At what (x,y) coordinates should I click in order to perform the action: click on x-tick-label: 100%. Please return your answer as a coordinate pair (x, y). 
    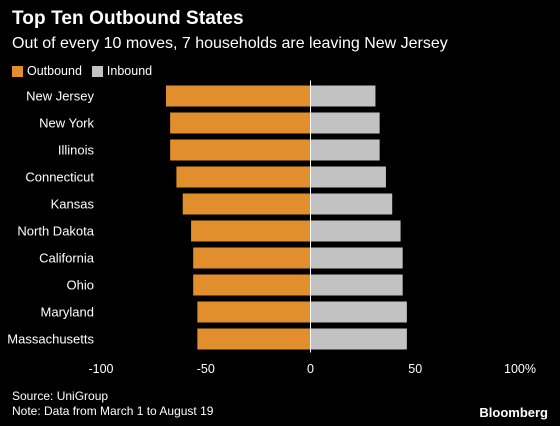
    Looking at the image, I should click on (520, 369).